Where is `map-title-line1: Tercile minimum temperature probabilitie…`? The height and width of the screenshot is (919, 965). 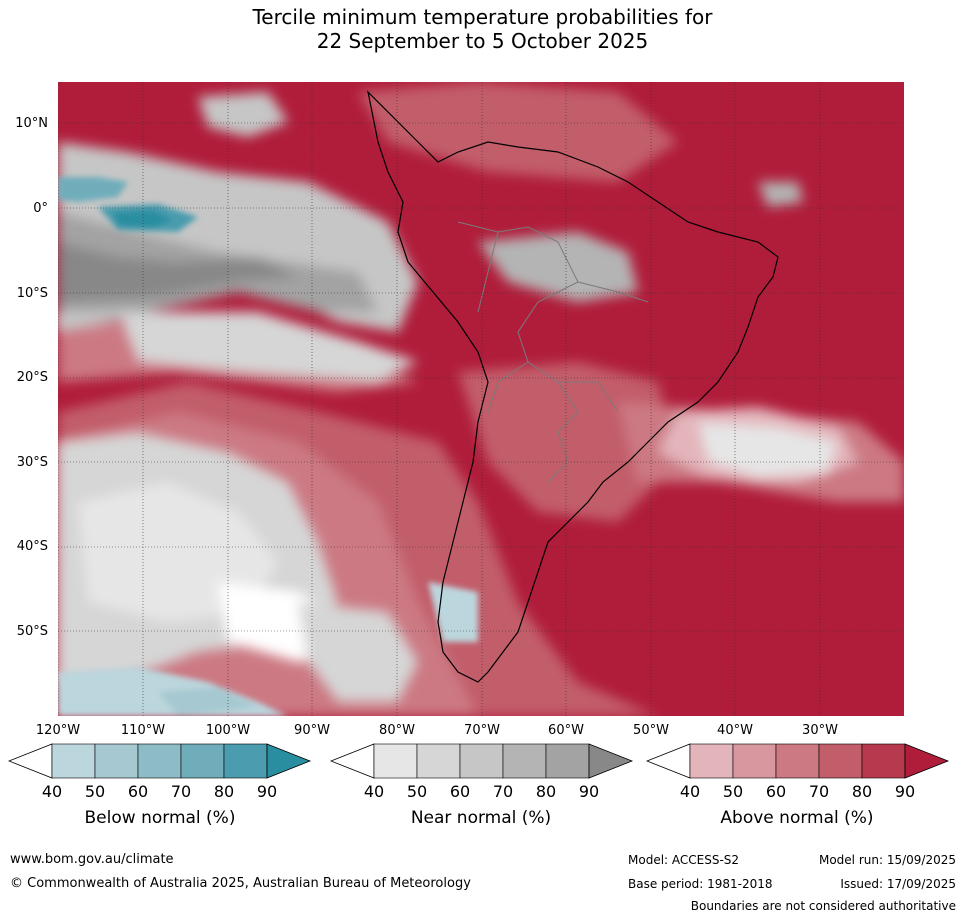 map-title-line1: Tercile minimum temperature probabilitie… is located at coordinates (482, 17).